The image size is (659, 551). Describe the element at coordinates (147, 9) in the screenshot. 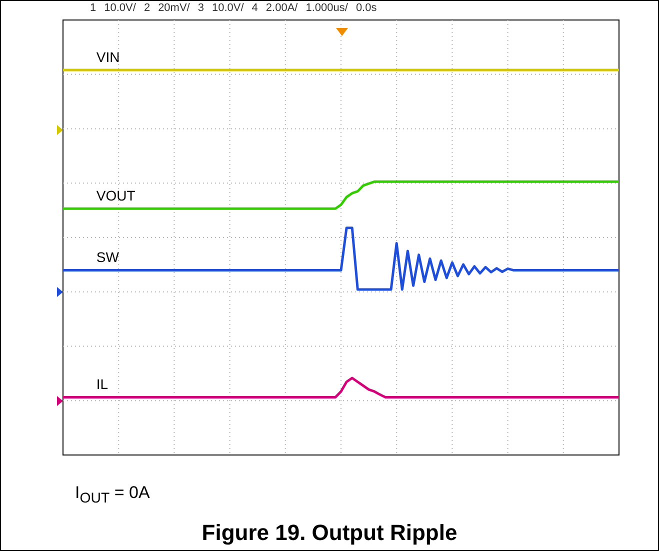

I see `text: 2` at that location.